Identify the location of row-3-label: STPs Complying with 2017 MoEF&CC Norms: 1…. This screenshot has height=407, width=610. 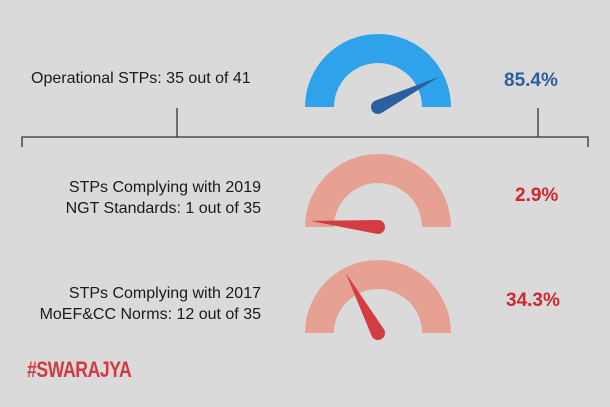
(150, 304).